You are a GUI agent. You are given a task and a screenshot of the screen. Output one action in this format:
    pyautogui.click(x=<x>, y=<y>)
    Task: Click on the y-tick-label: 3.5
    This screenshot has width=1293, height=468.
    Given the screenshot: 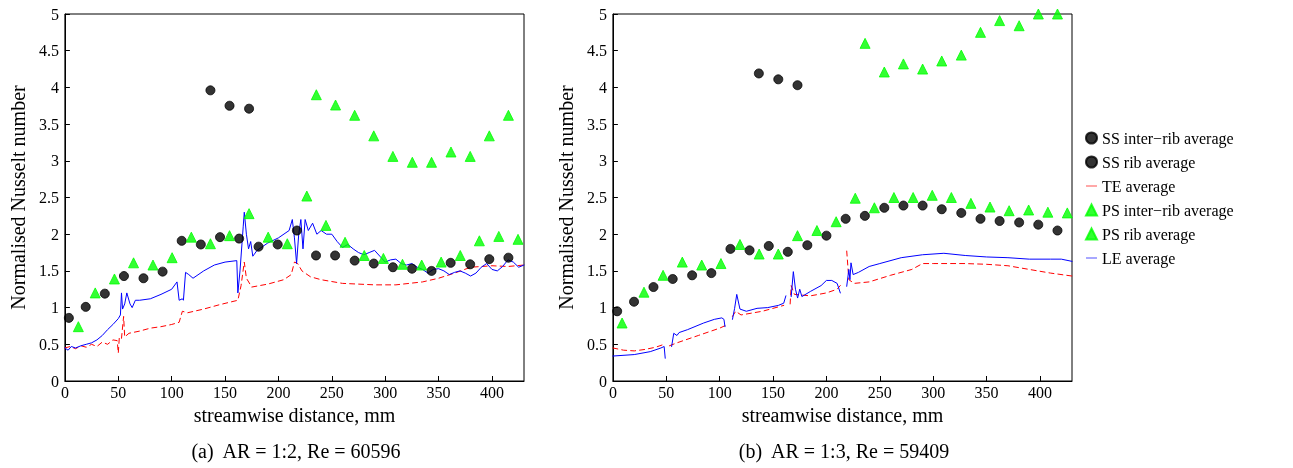 What is the action you would take?
    pyautogui.click(x=48, y=124)
    